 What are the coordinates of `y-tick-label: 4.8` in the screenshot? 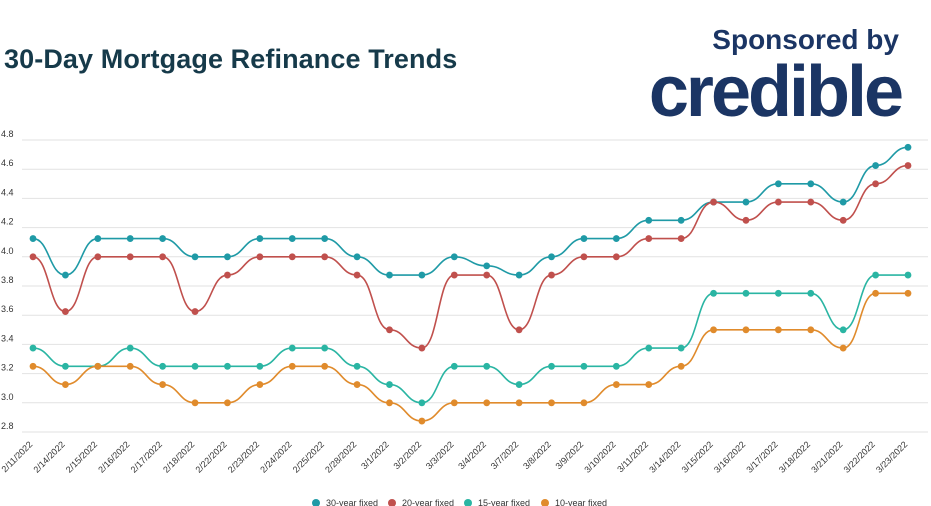 It's located at (7, 134).